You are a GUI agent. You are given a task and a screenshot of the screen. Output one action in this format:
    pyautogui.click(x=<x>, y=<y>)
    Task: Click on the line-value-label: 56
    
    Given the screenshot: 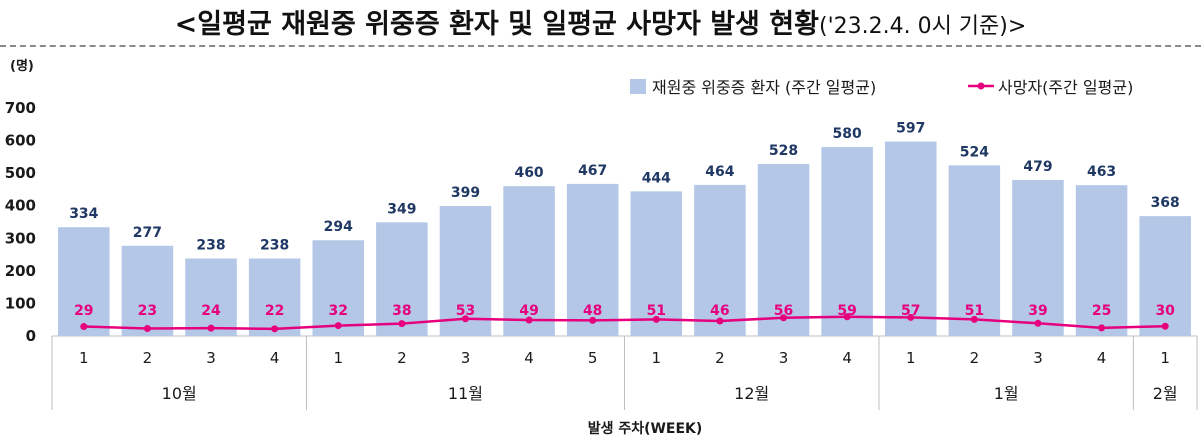 What is the action you would take?
    pyautogui.click(x=783, y=311)
    